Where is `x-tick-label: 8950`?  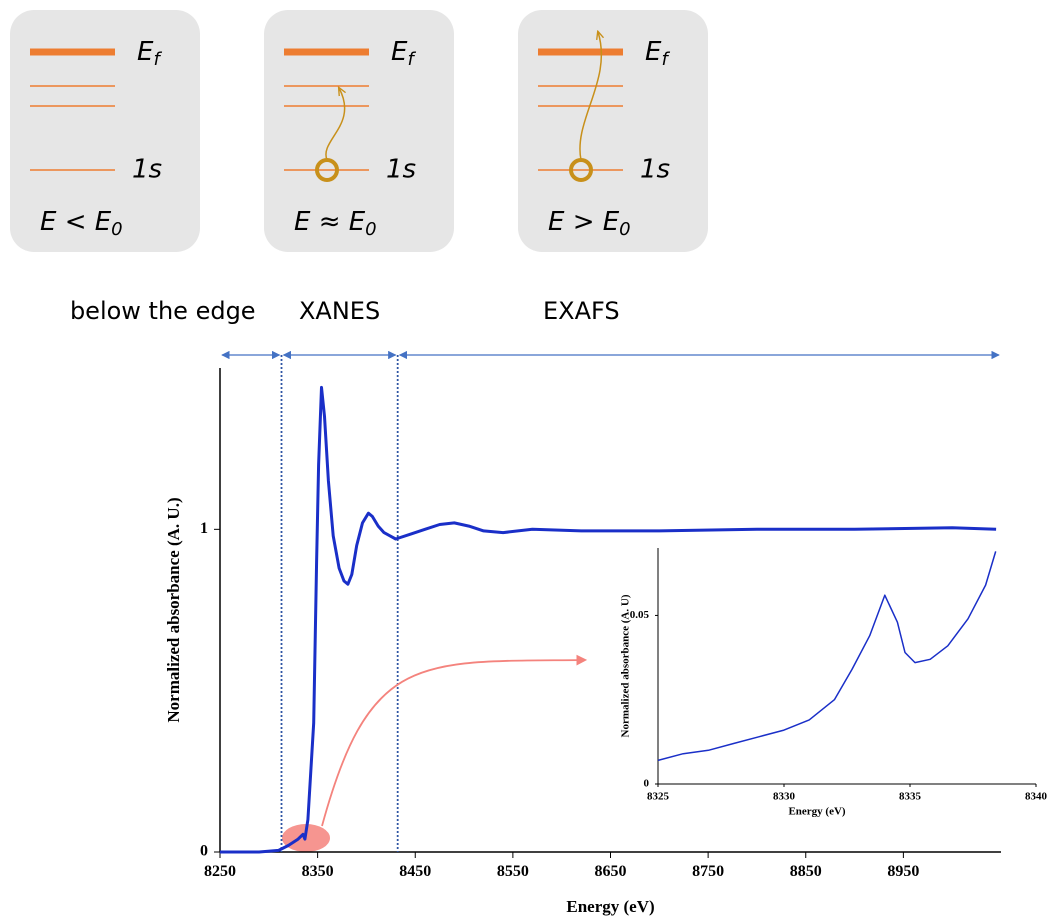 x-tick-label: 8950 is located at coordinates (903, 871).